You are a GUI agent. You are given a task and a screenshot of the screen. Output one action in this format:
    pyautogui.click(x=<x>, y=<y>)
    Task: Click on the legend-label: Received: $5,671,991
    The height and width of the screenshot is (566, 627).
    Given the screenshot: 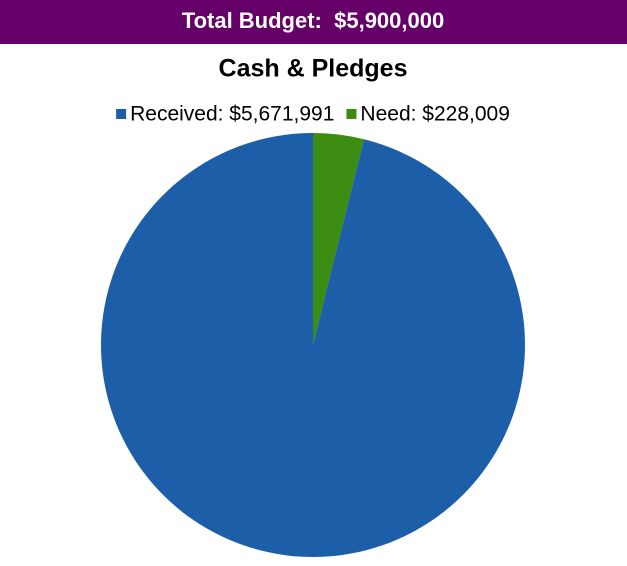 What is the action you would take?
    pyautogui.click(x=232, y=114)
    